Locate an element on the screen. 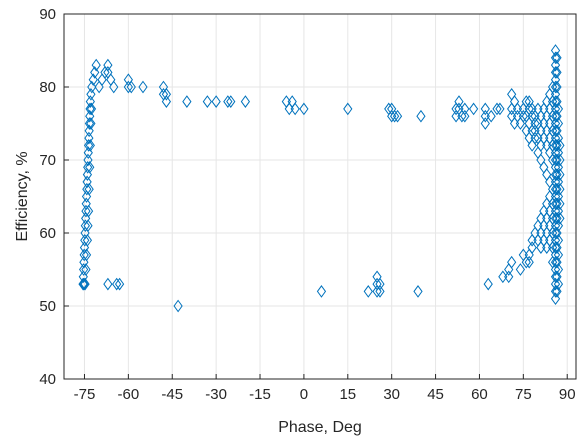  y-axis-label: Efficiency, % is located at coordinates (22, 196).